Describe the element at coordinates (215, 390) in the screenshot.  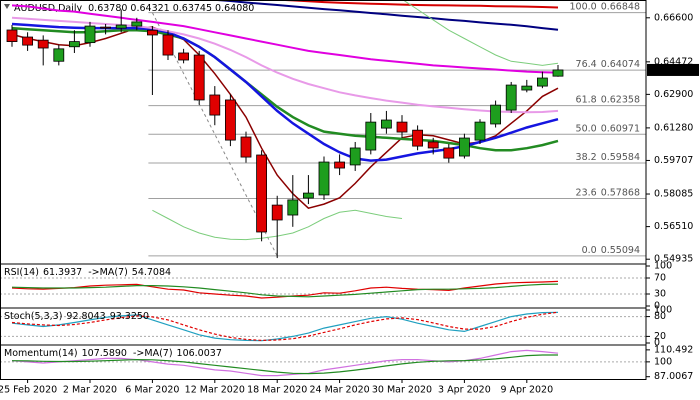
I see `x-tick-label: 12 Mar 2020` at that location.